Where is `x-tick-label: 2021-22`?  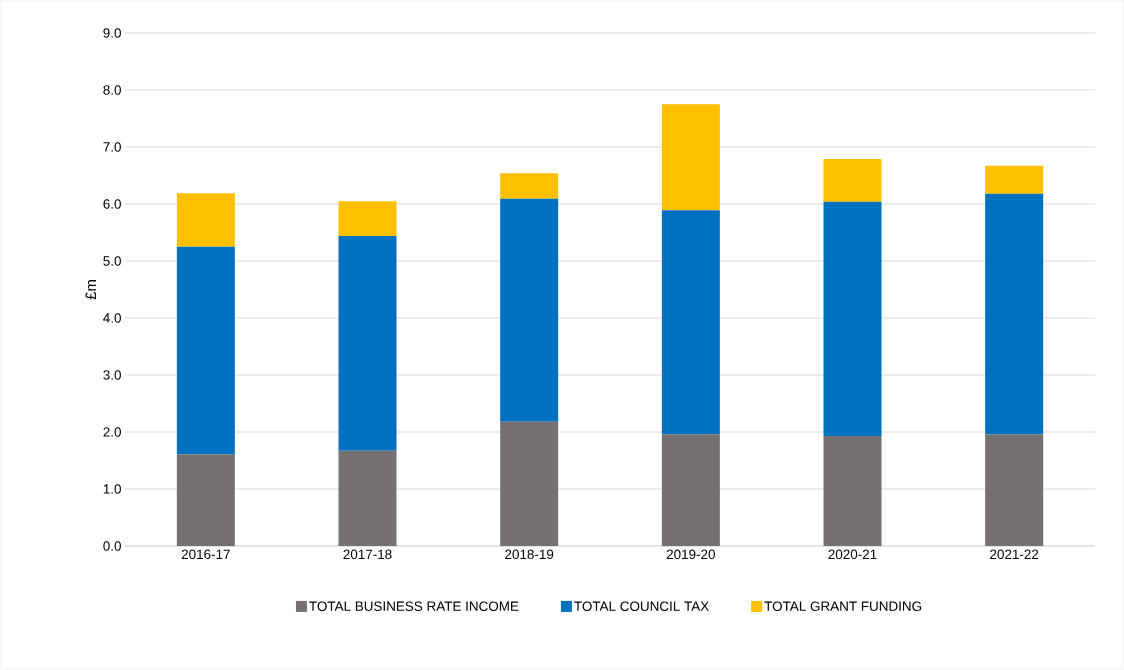 x-tick-label: 2021-22 is located at coordinates (1014, 554).